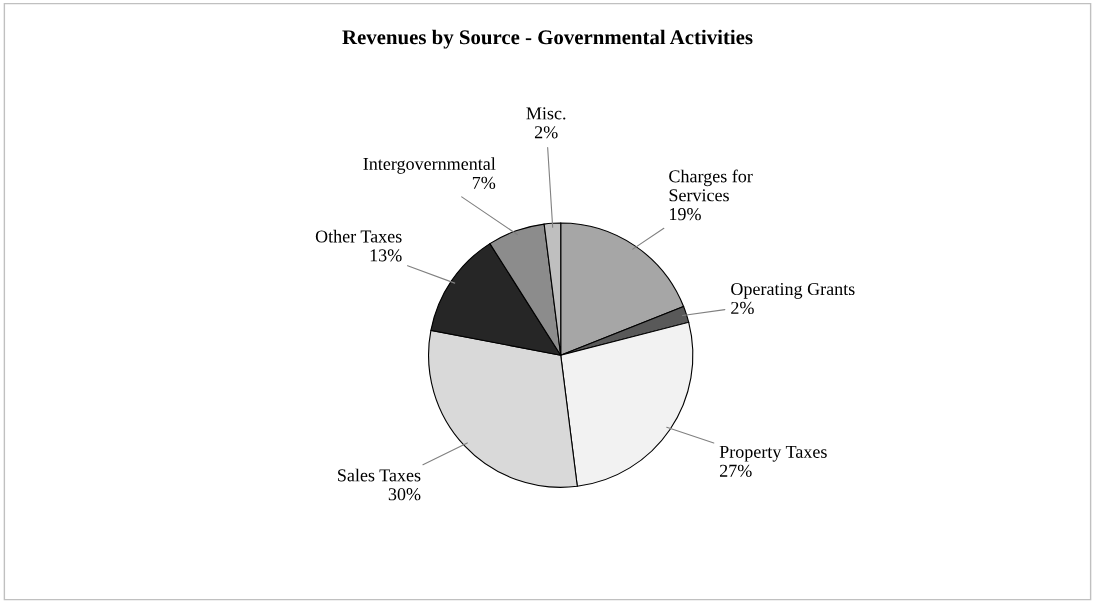 This screenshot has width=1095, height=602. What do you see at coordinates (773, 453) in the screenshot?
I see `slice-label: Property Taxes` at bounding box center [773, 453].